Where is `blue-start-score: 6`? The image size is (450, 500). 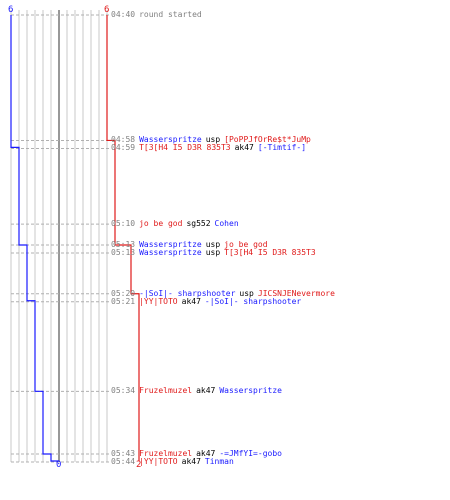 blue-start-score: 6 is located at coordinates (11, 10).